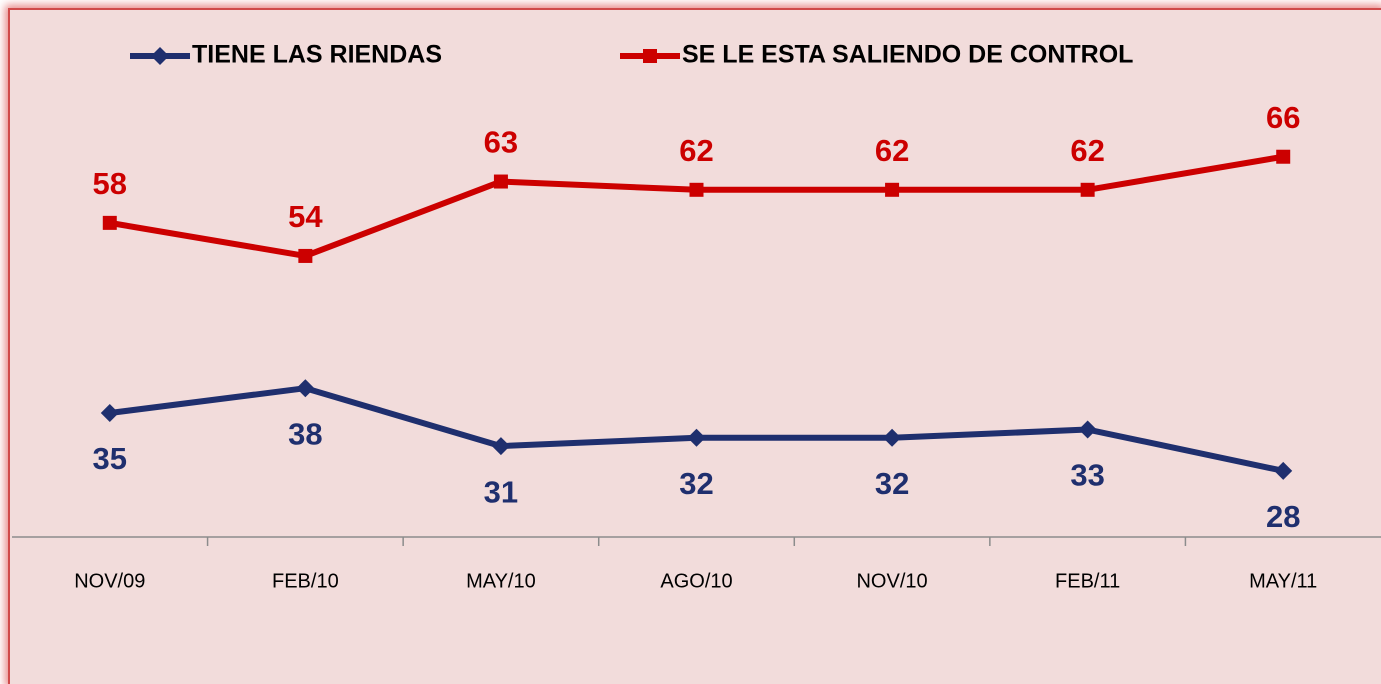  What do you see at coordinates (110, 458) in the screenshot?
I see `data-label: 35` at bounding box center [110, 458].